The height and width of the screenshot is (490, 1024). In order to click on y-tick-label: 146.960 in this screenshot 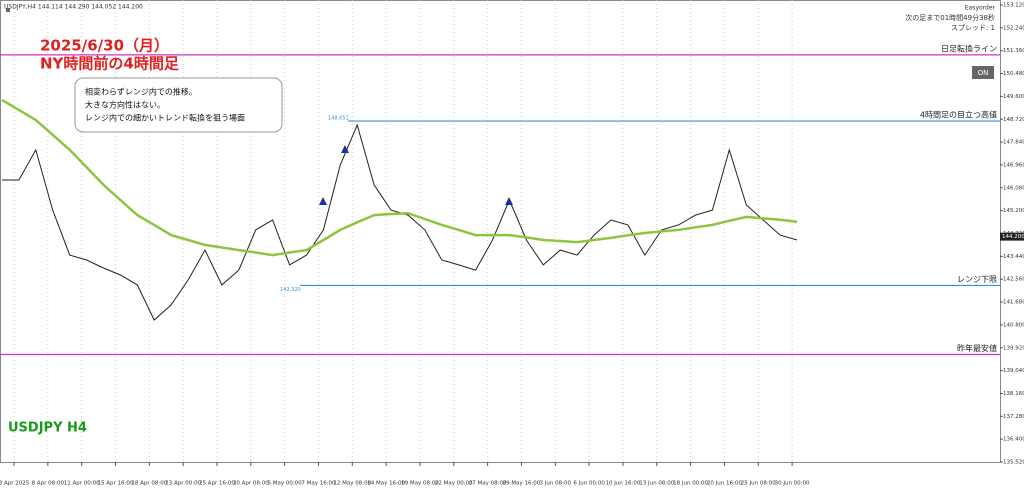, I will do `click(1013, 165)`.